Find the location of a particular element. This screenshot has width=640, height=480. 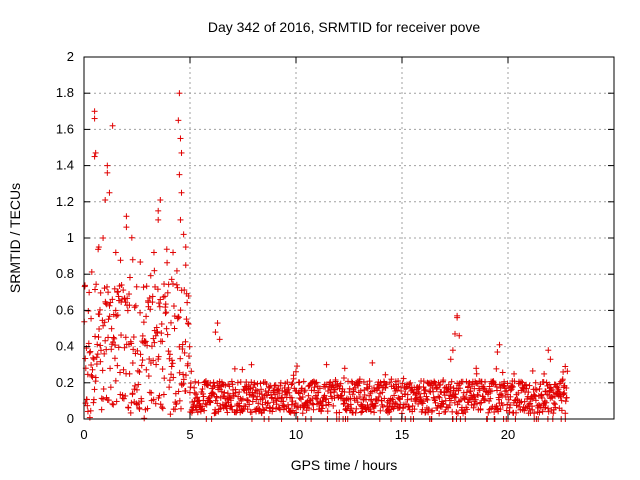

x-tick-label: 5 is located at coordinates (189, 434).